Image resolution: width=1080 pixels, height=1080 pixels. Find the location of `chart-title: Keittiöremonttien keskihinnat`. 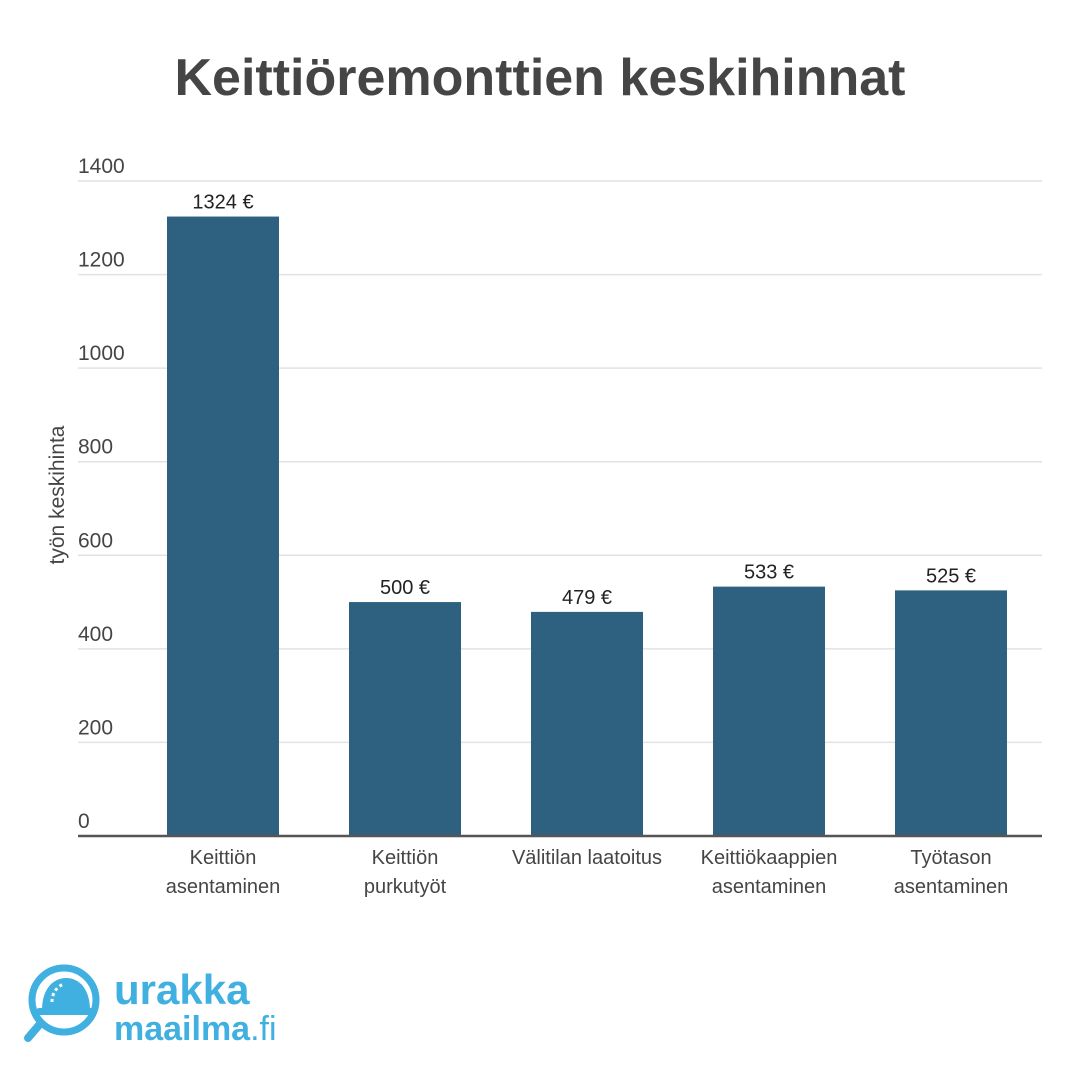

chart-title: Keittiöremonttien keskihinnat is located at coordinates (540, 78).